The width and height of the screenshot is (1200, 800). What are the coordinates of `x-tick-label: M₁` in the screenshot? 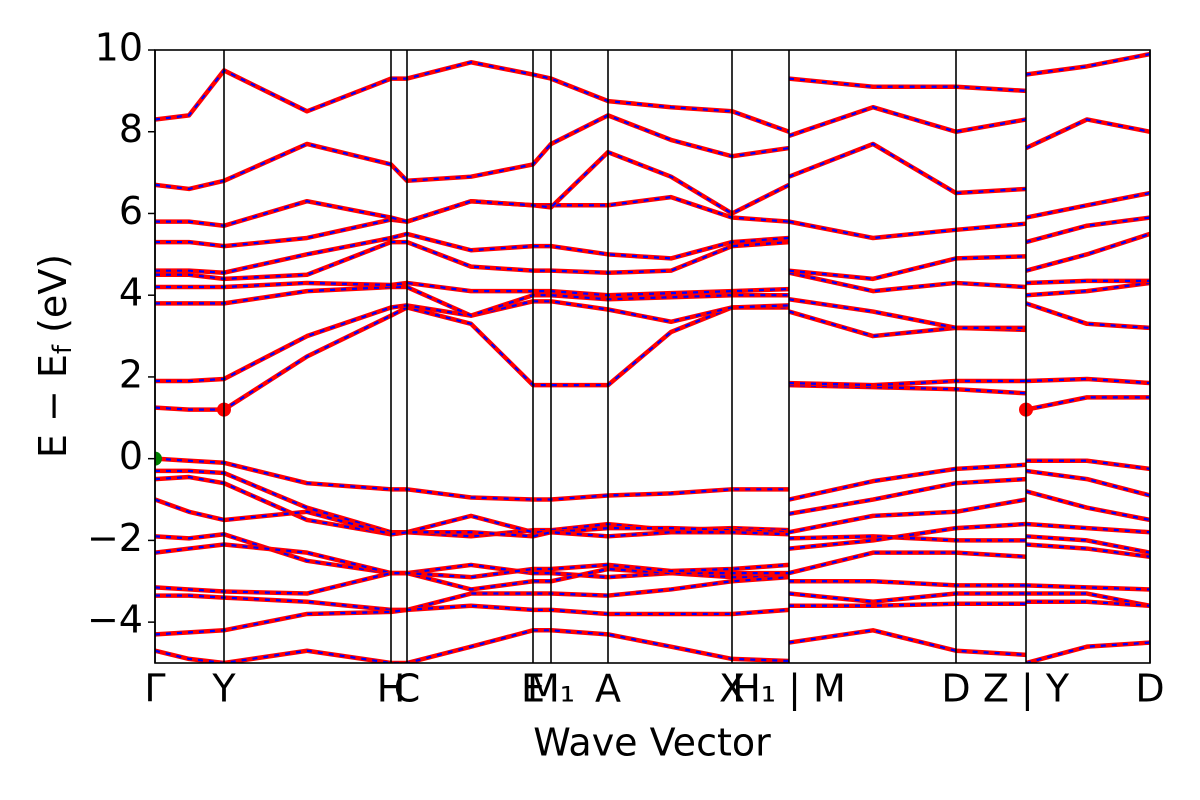 It's located at (551, 689).